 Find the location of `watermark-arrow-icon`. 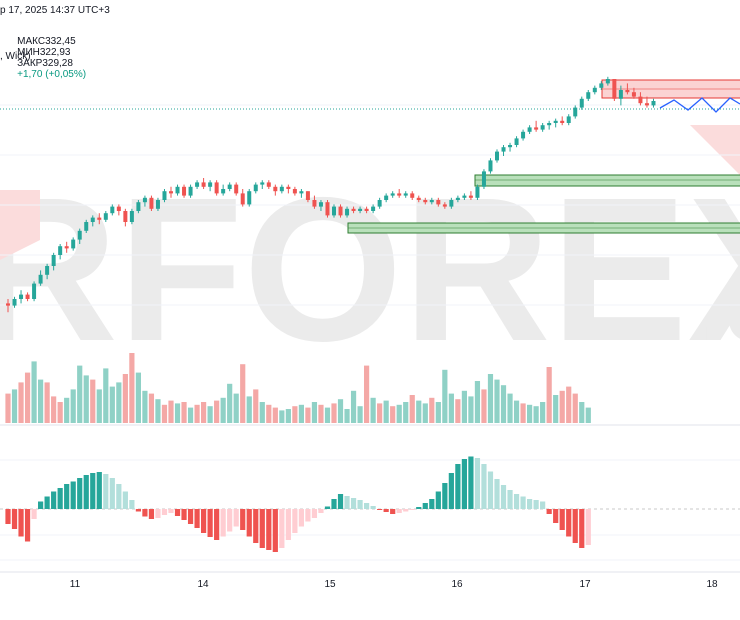

watermark-arrow-icon is located at coordinates (715, 150).